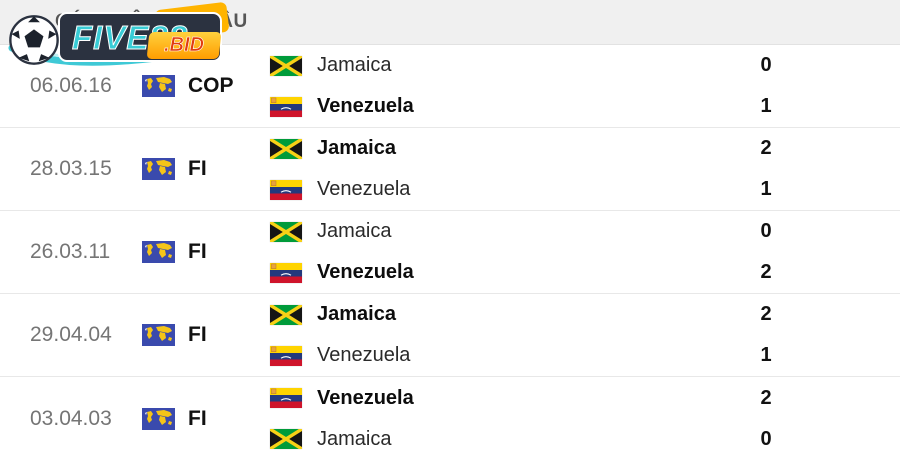 Image resolution: width=900 pixels, height=460 pixels. I want to click on team-score-block: Venezuela 2, so click(585, 419).